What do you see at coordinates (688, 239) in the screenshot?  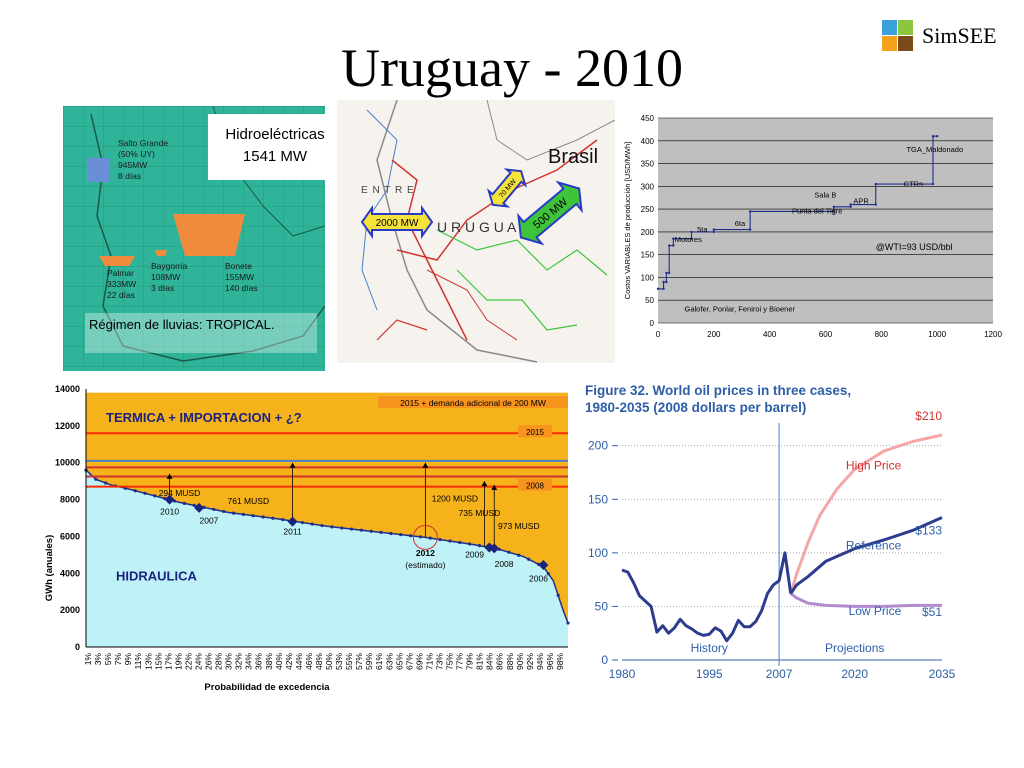 I see `cost-label: Motores` at bounding box center [688, 239].